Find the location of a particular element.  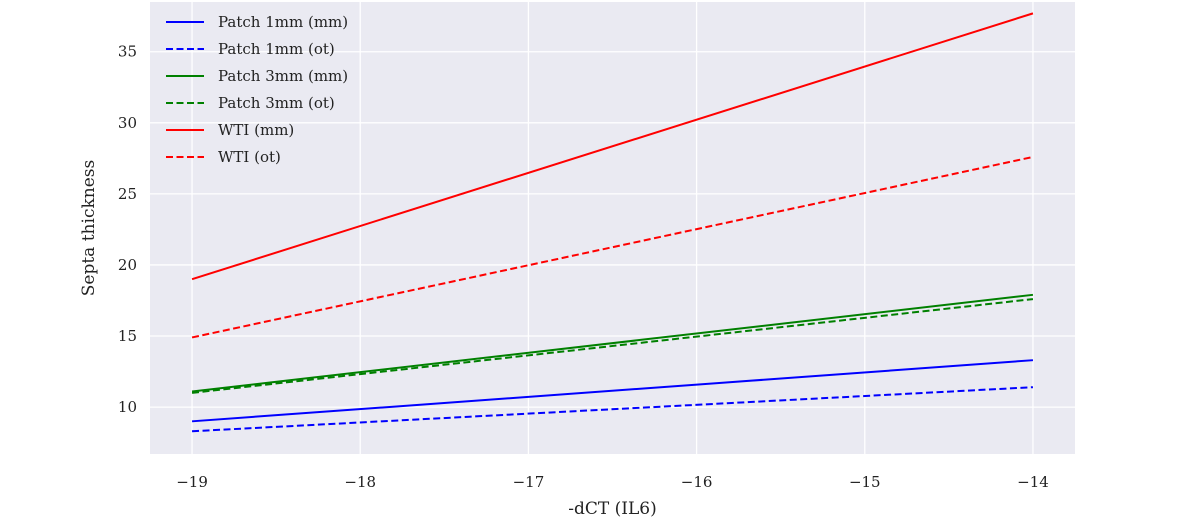

y-tick-label: 30 is located at coordinates (127, 123).